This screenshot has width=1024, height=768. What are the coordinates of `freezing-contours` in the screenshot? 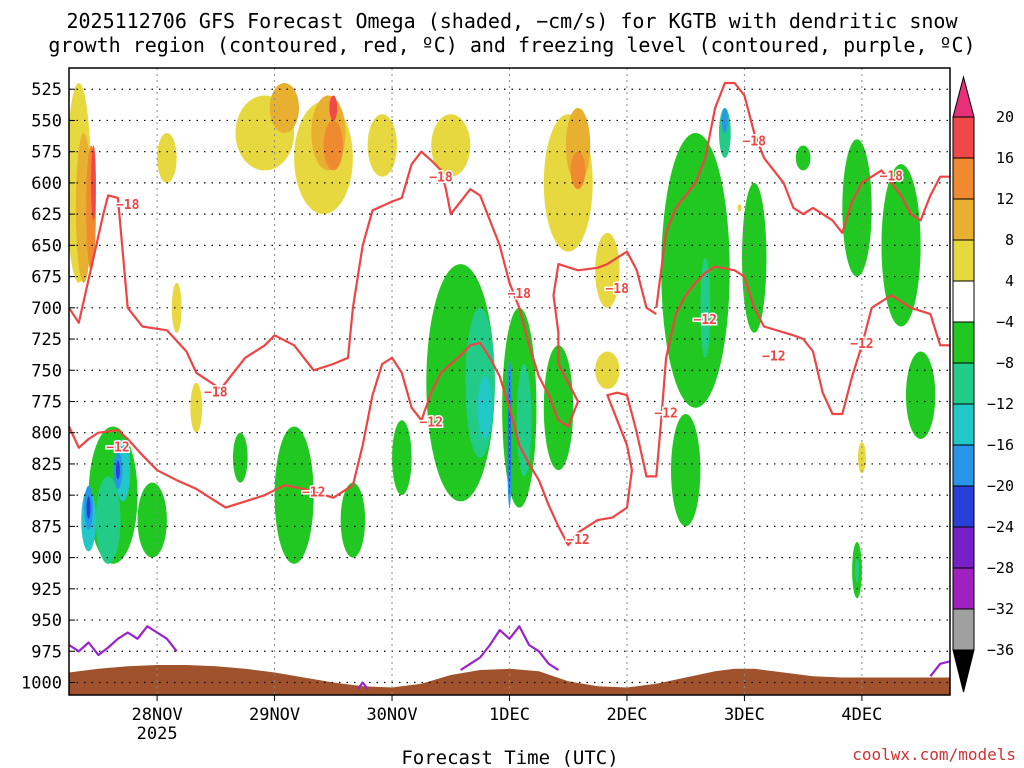 It's located at (509, 657).